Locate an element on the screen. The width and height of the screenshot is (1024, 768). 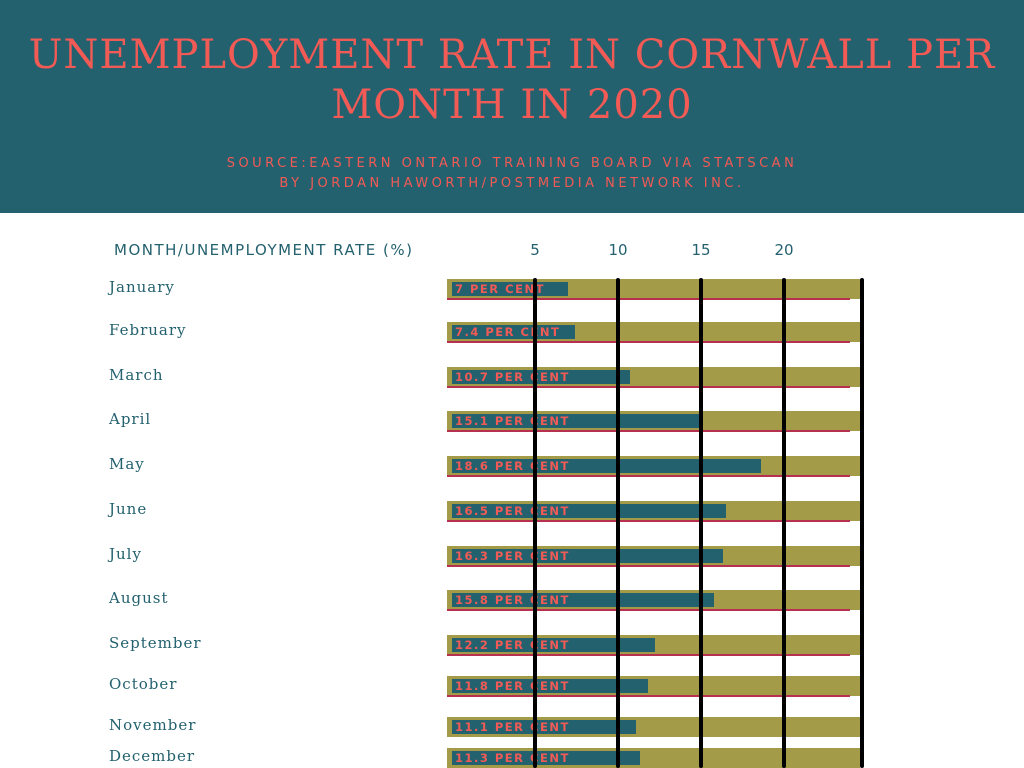
bar-row: 11.8 per cent is located at coordinates (653, 686).